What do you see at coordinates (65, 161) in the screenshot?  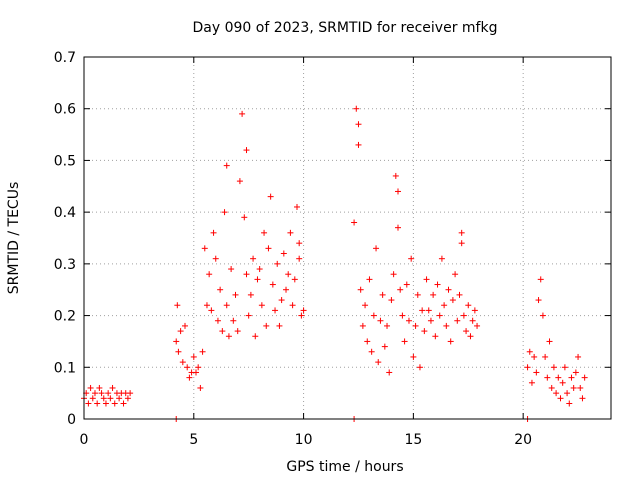 I see `y-tick-label: 0.5` at bounding box center [65, 161].